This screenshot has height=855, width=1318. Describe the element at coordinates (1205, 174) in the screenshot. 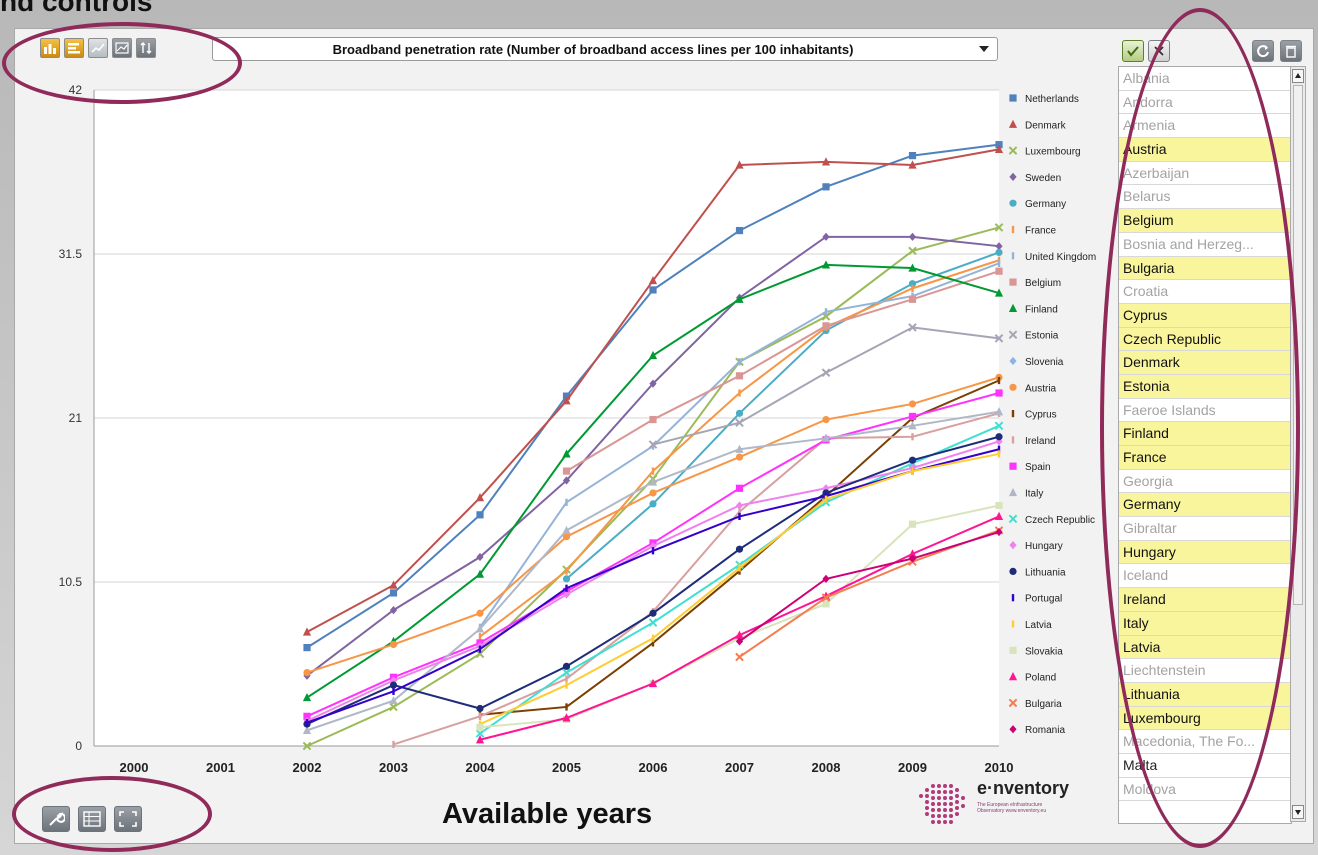

I see `country-item: Azerbaijan` at that location.